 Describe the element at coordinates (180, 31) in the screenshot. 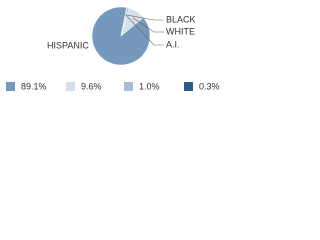

I see `slice-label: WHITE` at that location.